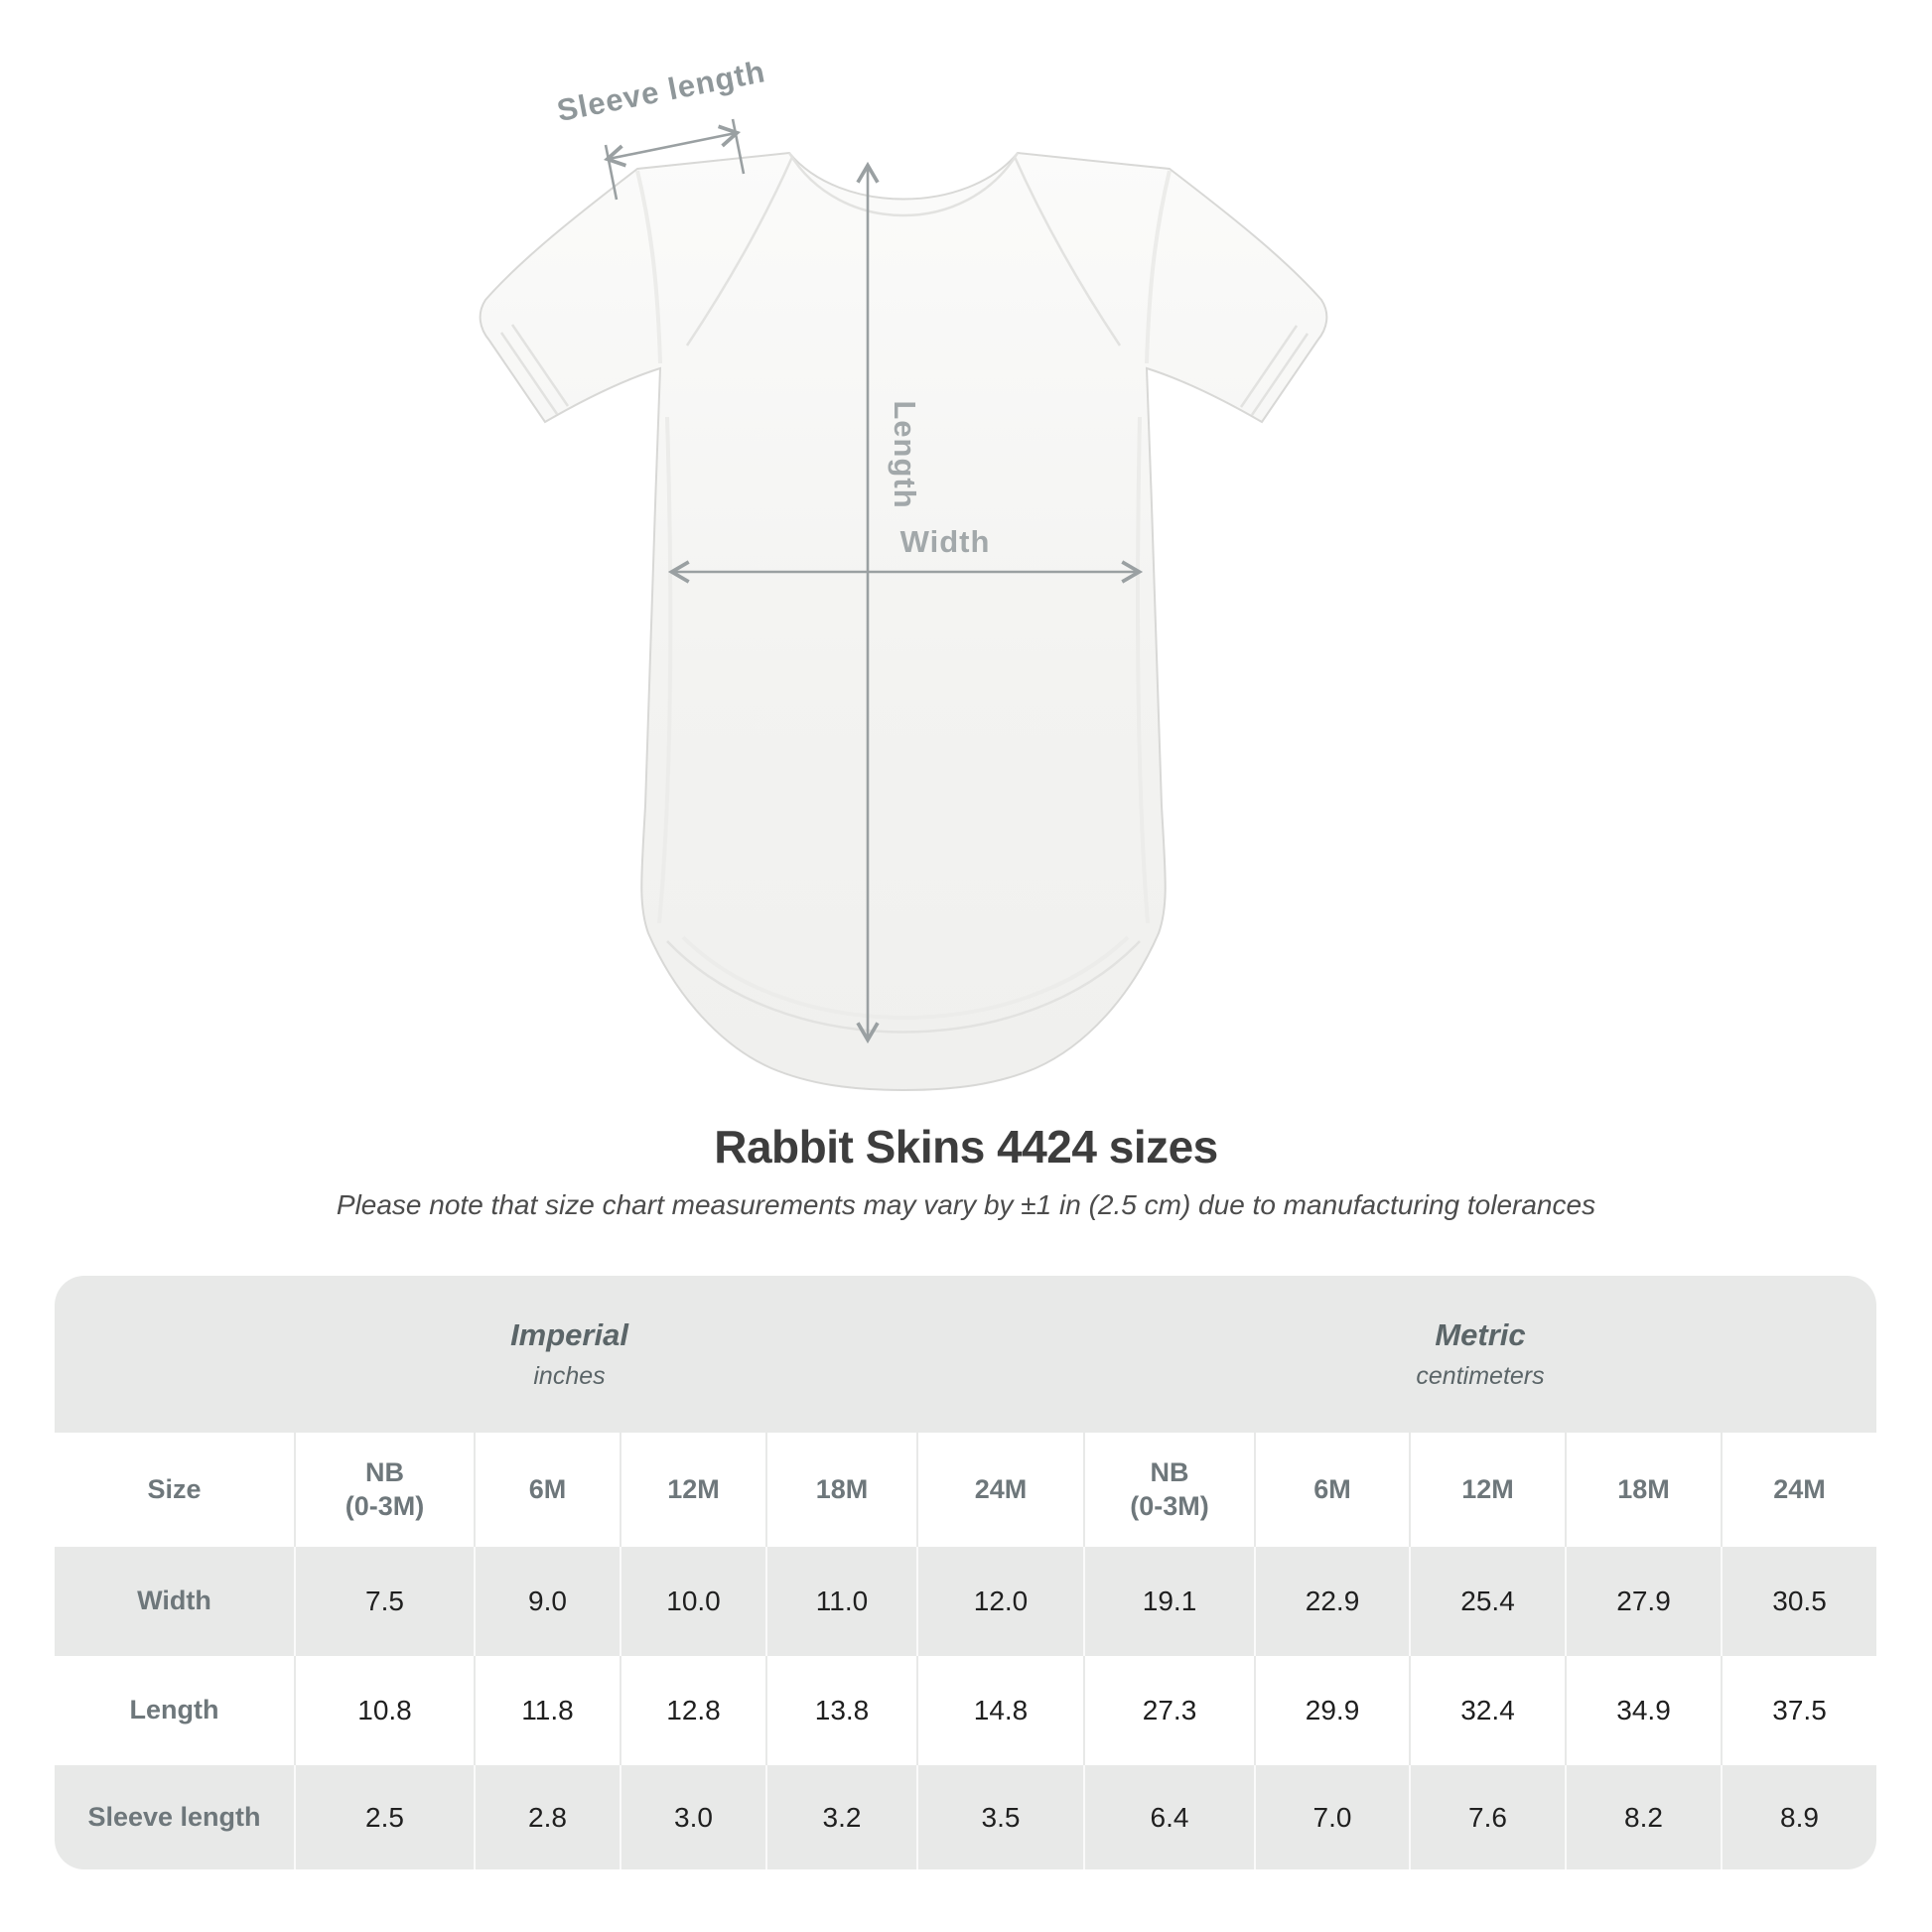  I want to click on length-12m-imperial: 12.8, so click(693, 1711).